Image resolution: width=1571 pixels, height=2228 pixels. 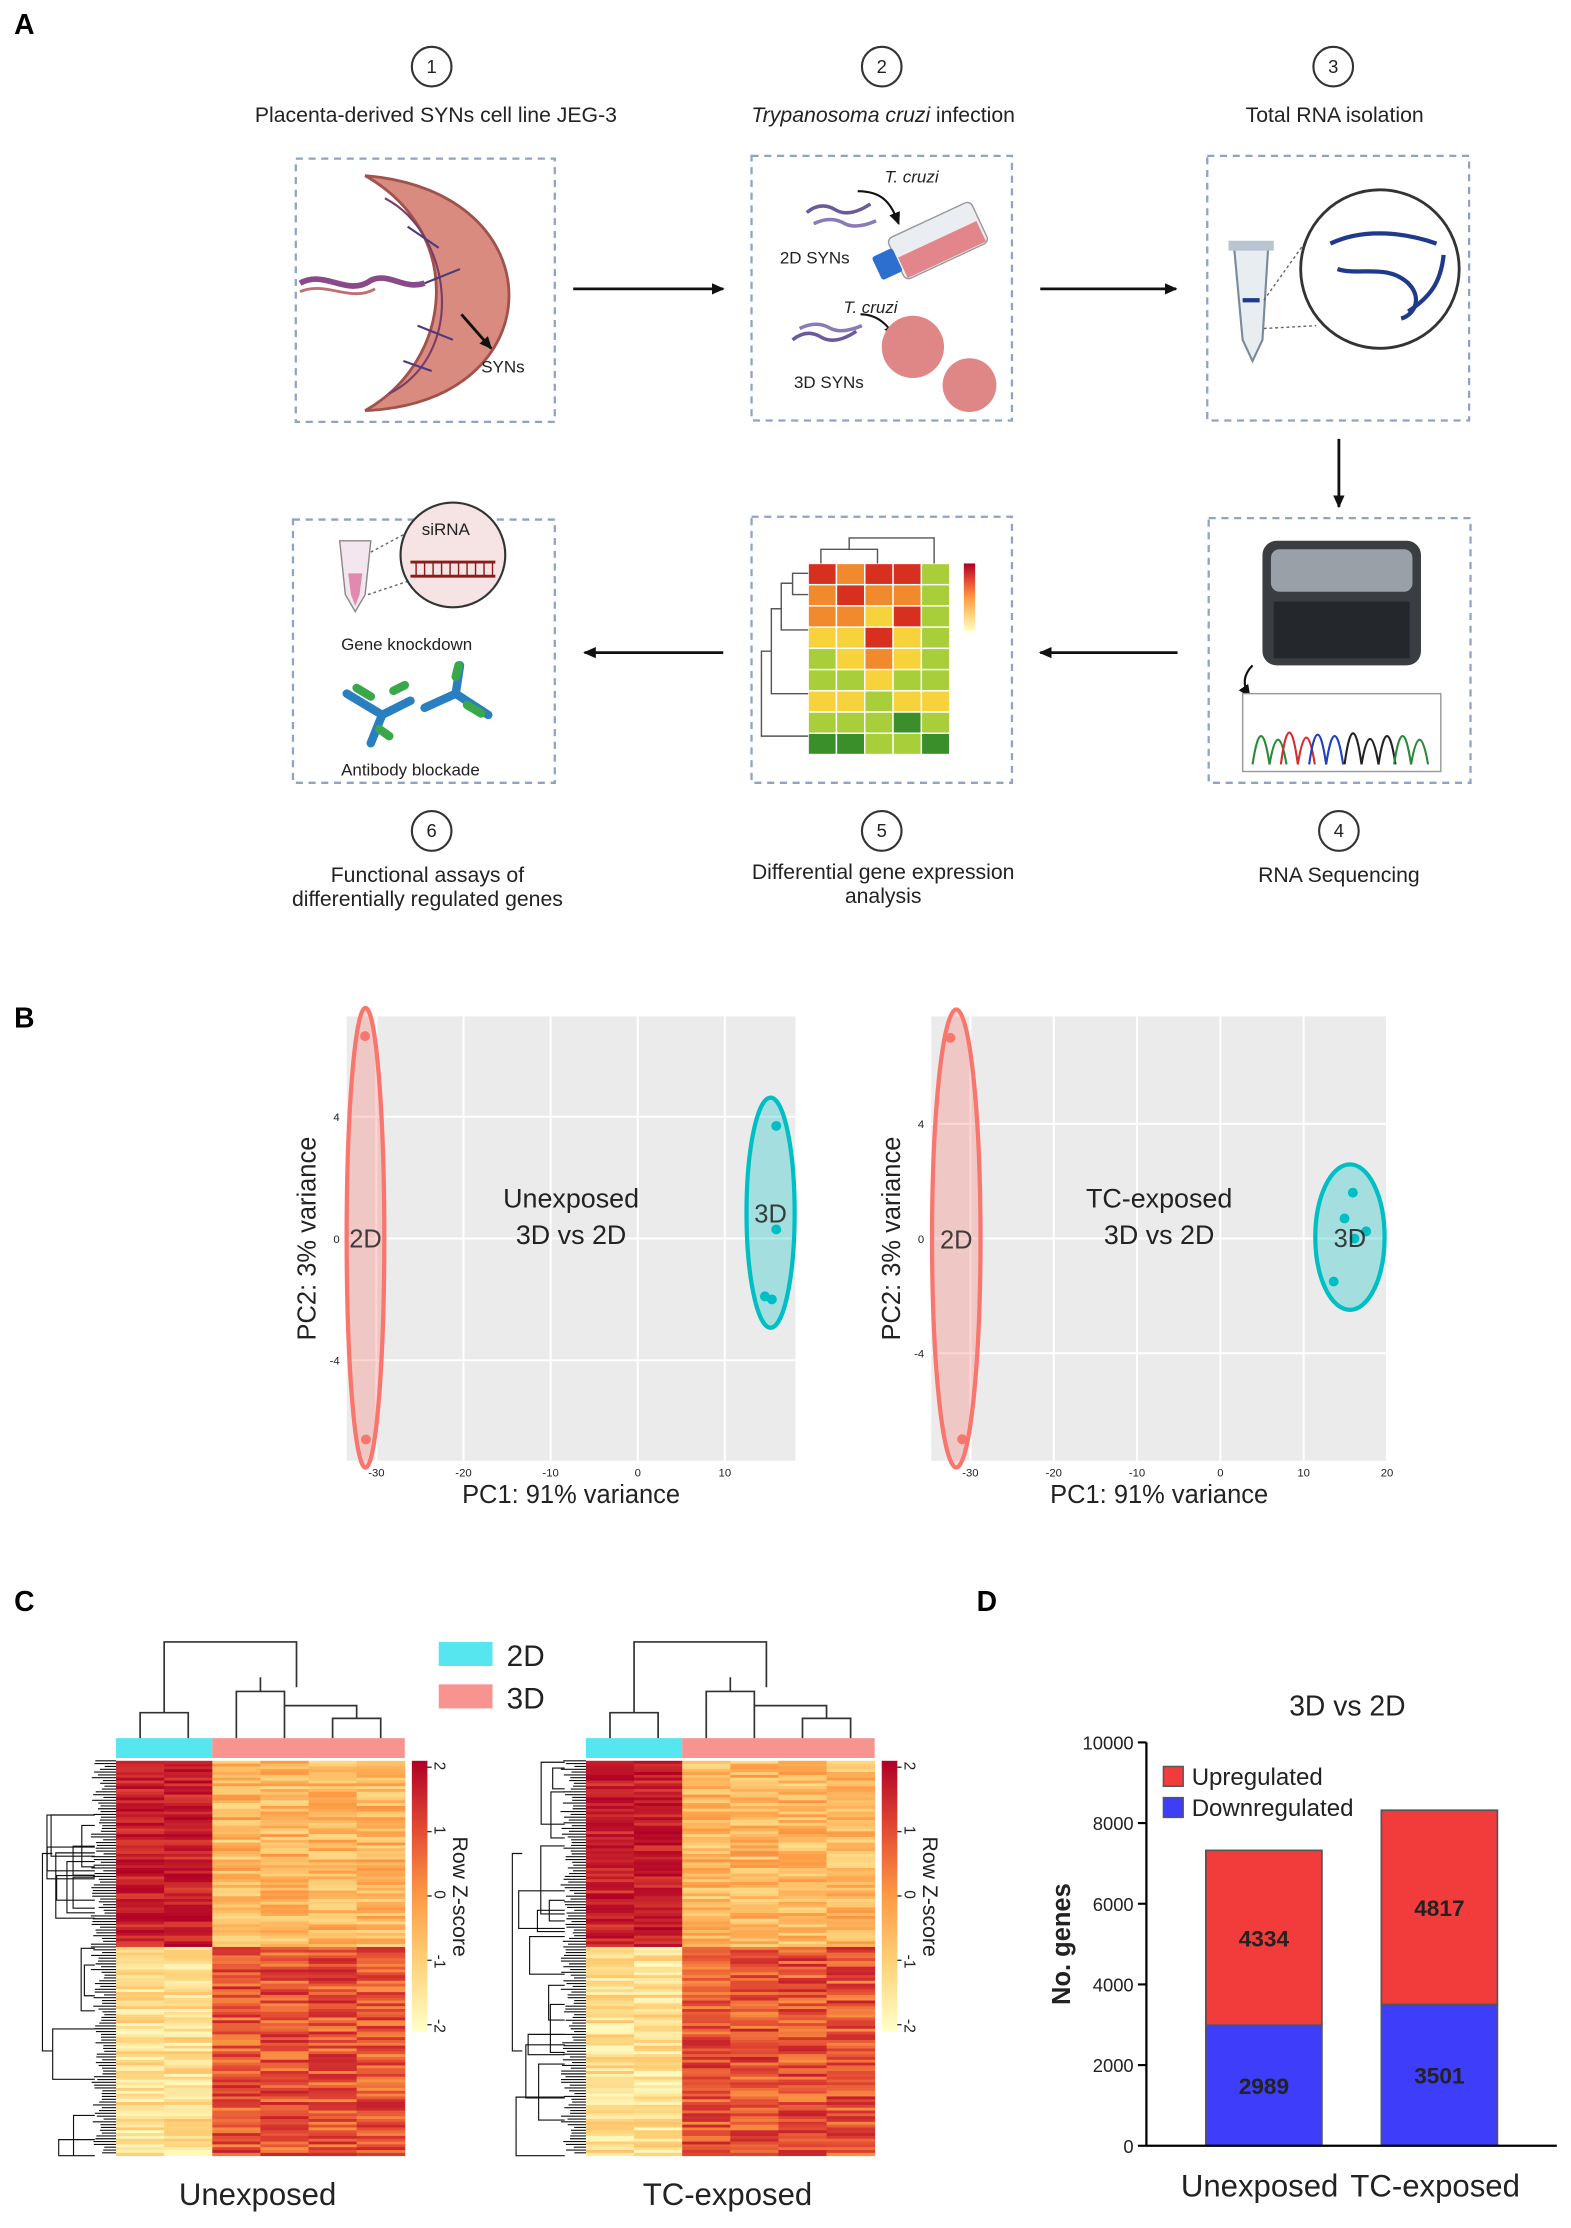 I want to click on illustration-label: 3D SYNs, so click(x=829, y=382).